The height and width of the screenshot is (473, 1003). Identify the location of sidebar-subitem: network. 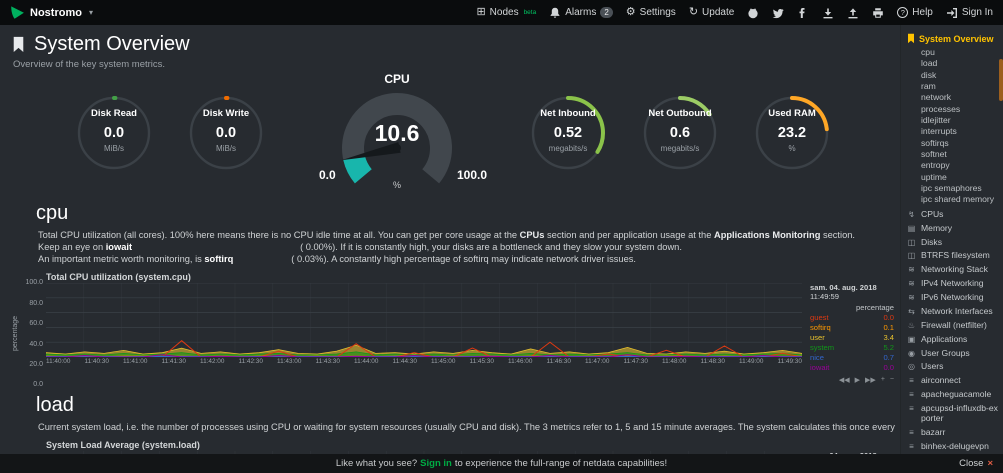
(936, 97).